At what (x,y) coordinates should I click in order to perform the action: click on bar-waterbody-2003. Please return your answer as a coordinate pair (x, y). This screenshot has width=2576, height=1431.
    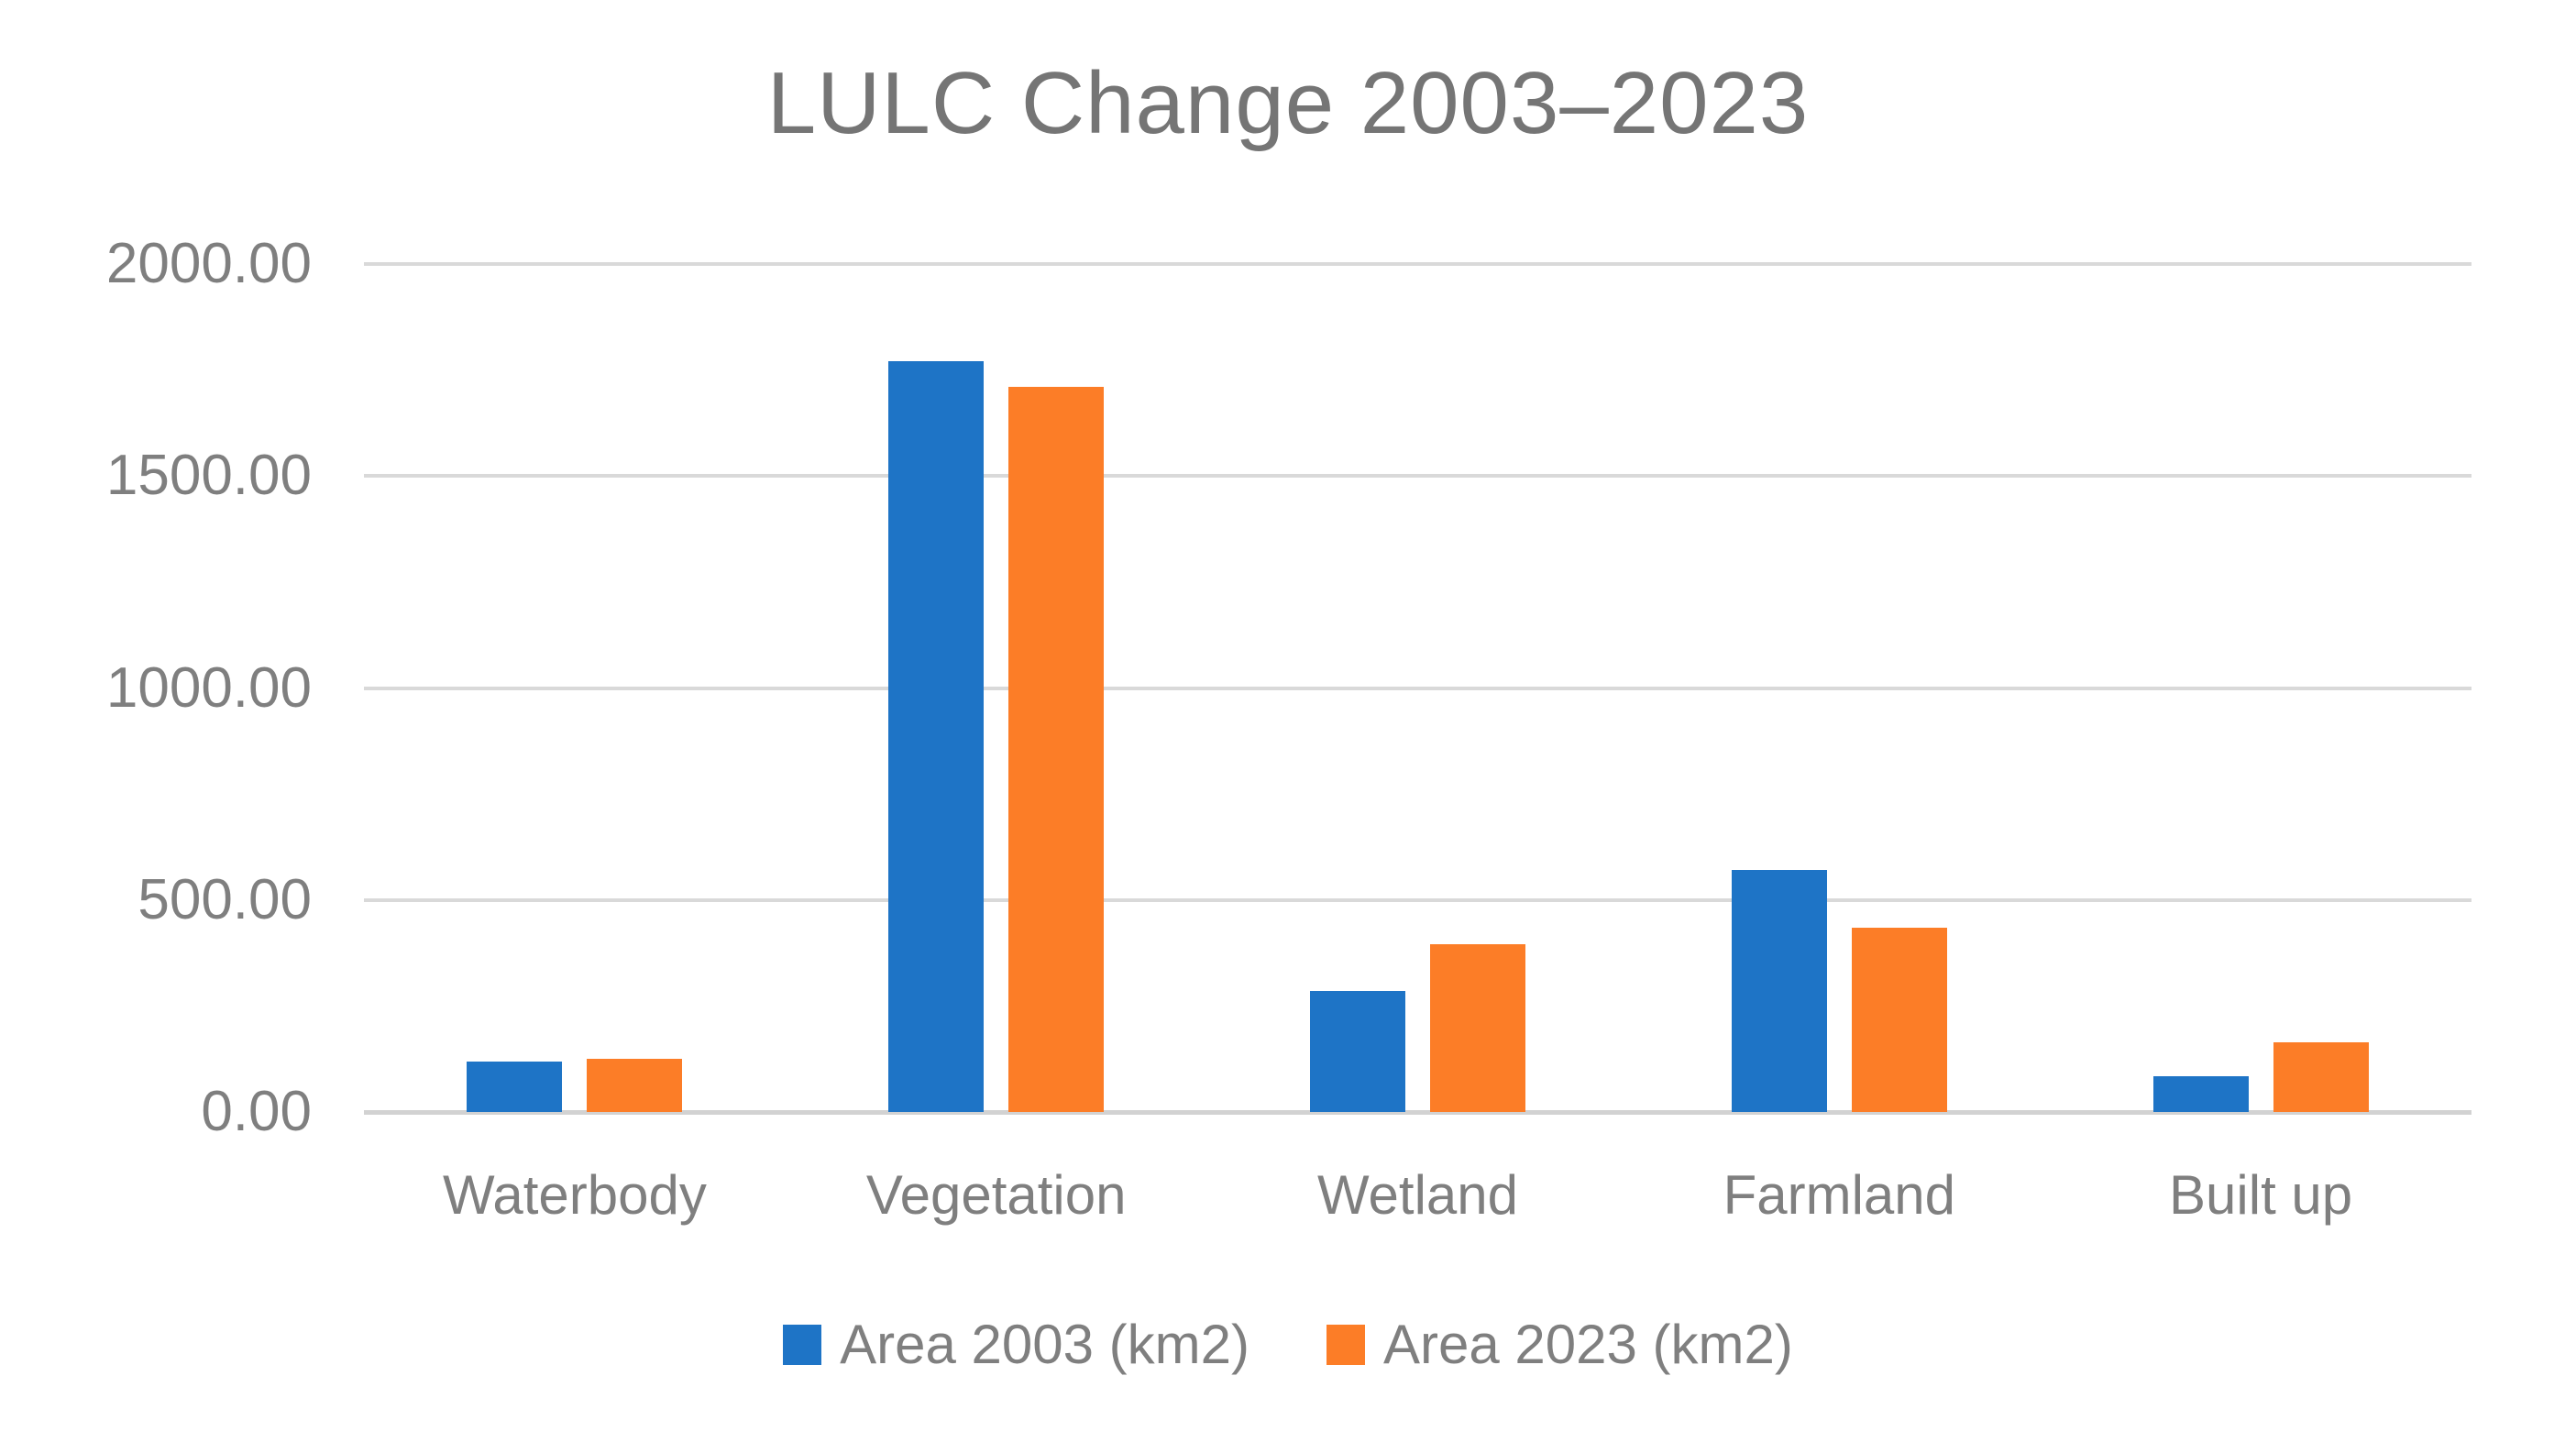
    Looking at the image, I should click on (515, 1086).